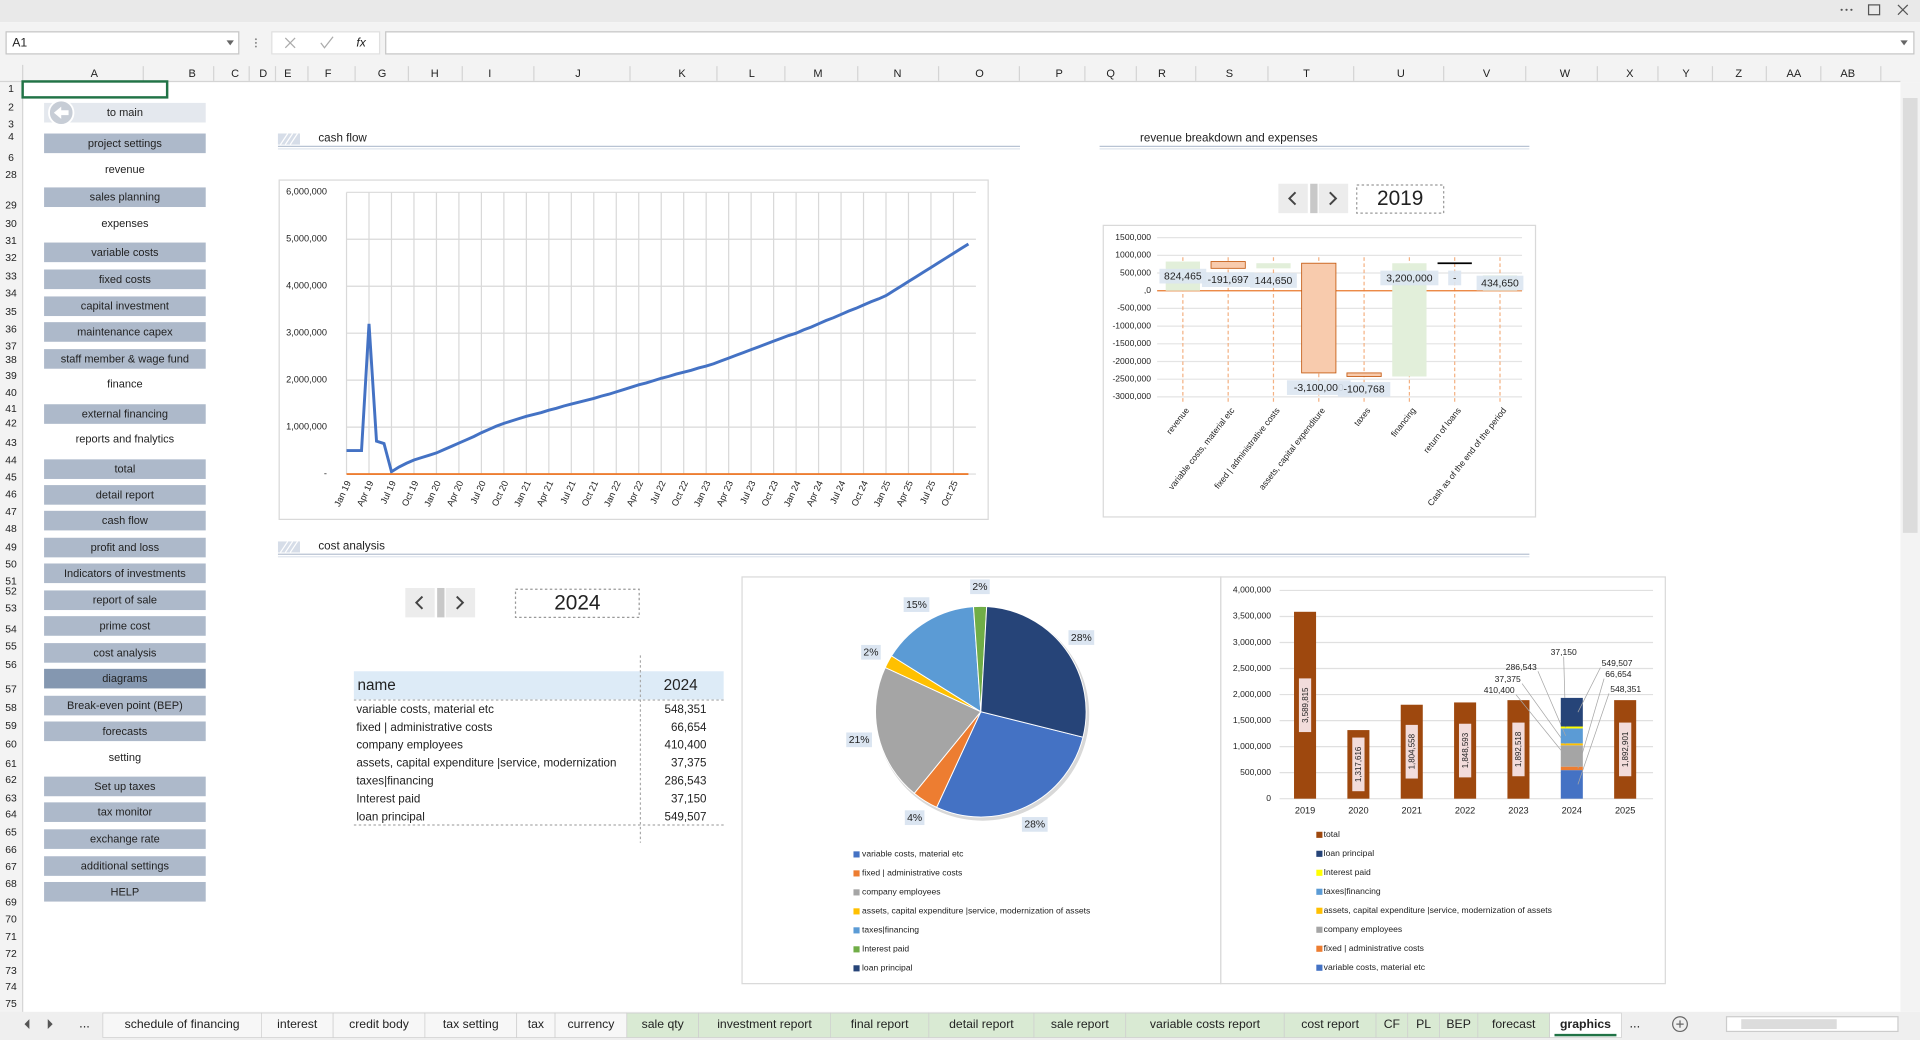 This screenshot has height=1040, width=1920. Describe the element at coordinates (230, 43) in the screenshot. I see `name-box-dropdown` at that location.